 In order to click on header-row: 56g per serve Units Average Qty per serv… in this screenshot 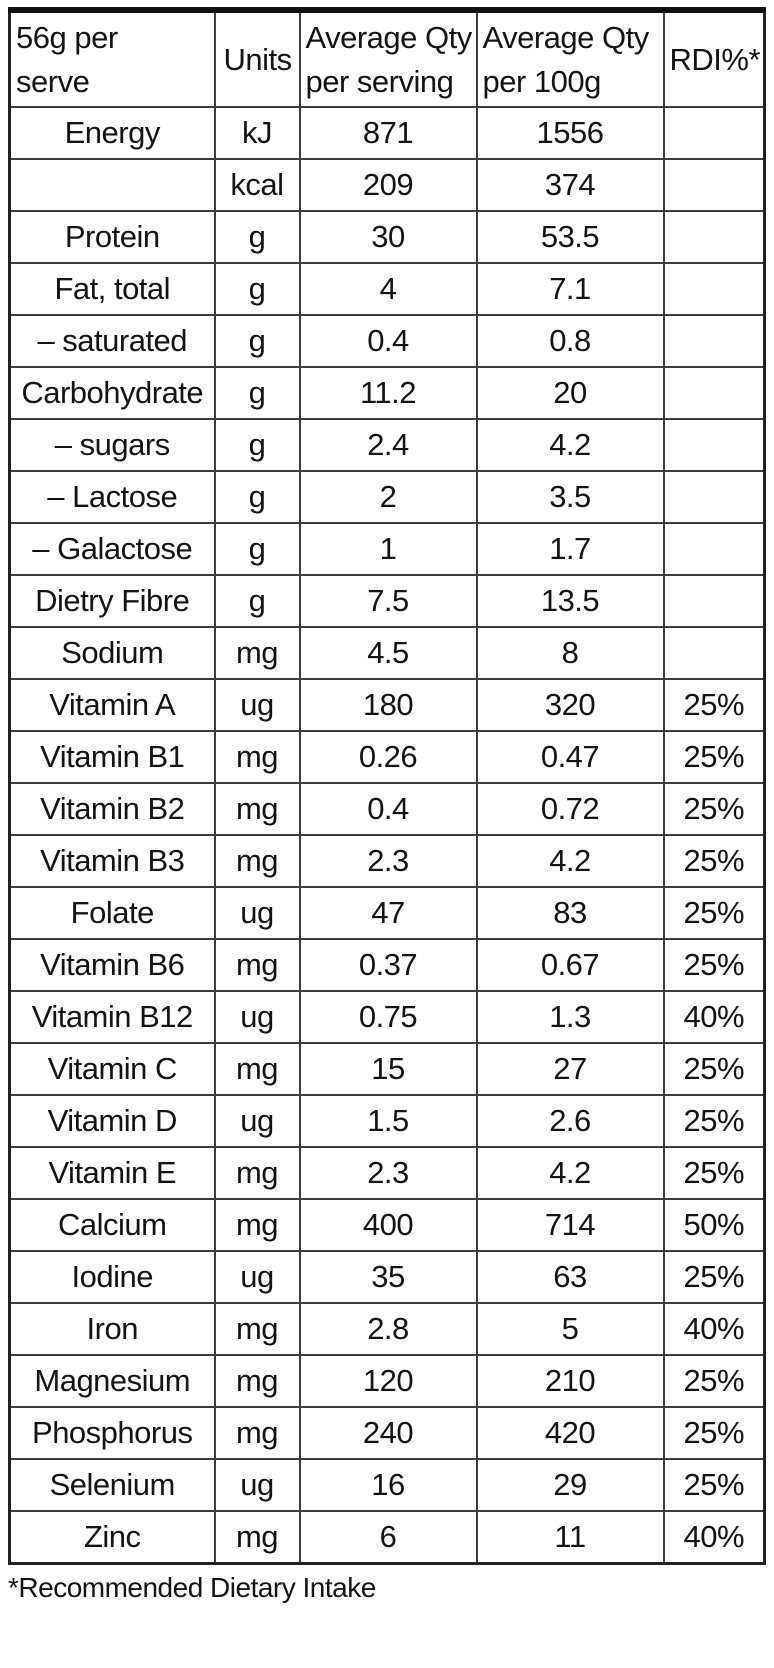, I will do `click(387, 58)`.